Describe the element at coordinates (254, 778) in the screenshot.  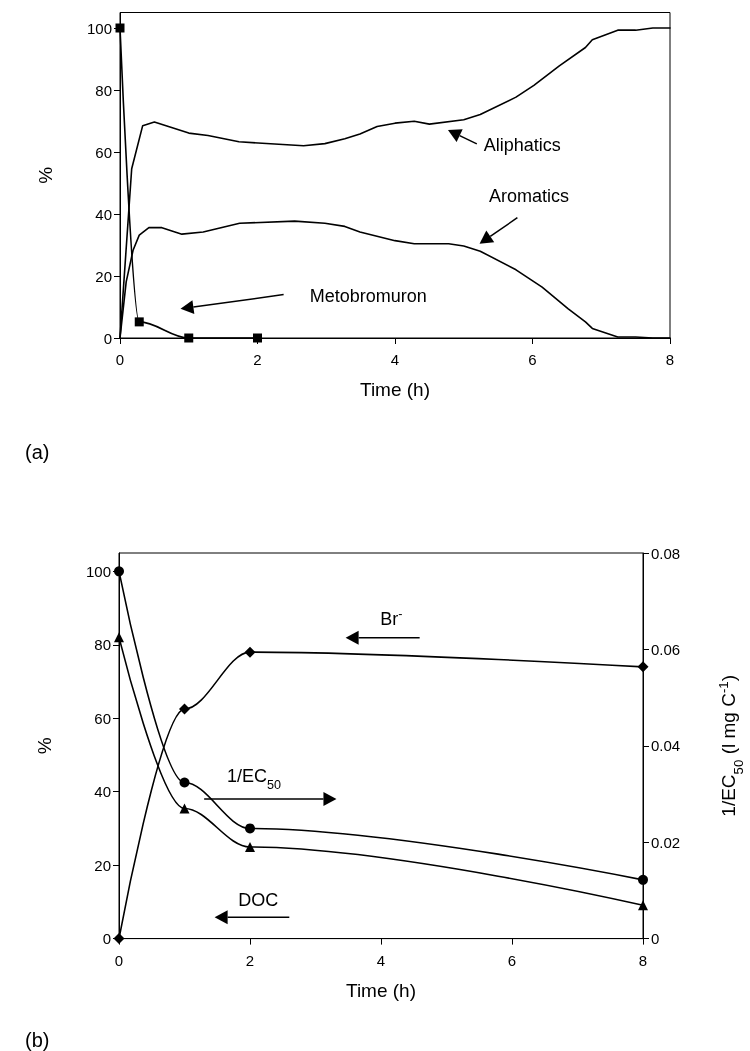
I see `annotation: 1/EC$_{50}$` at that location.